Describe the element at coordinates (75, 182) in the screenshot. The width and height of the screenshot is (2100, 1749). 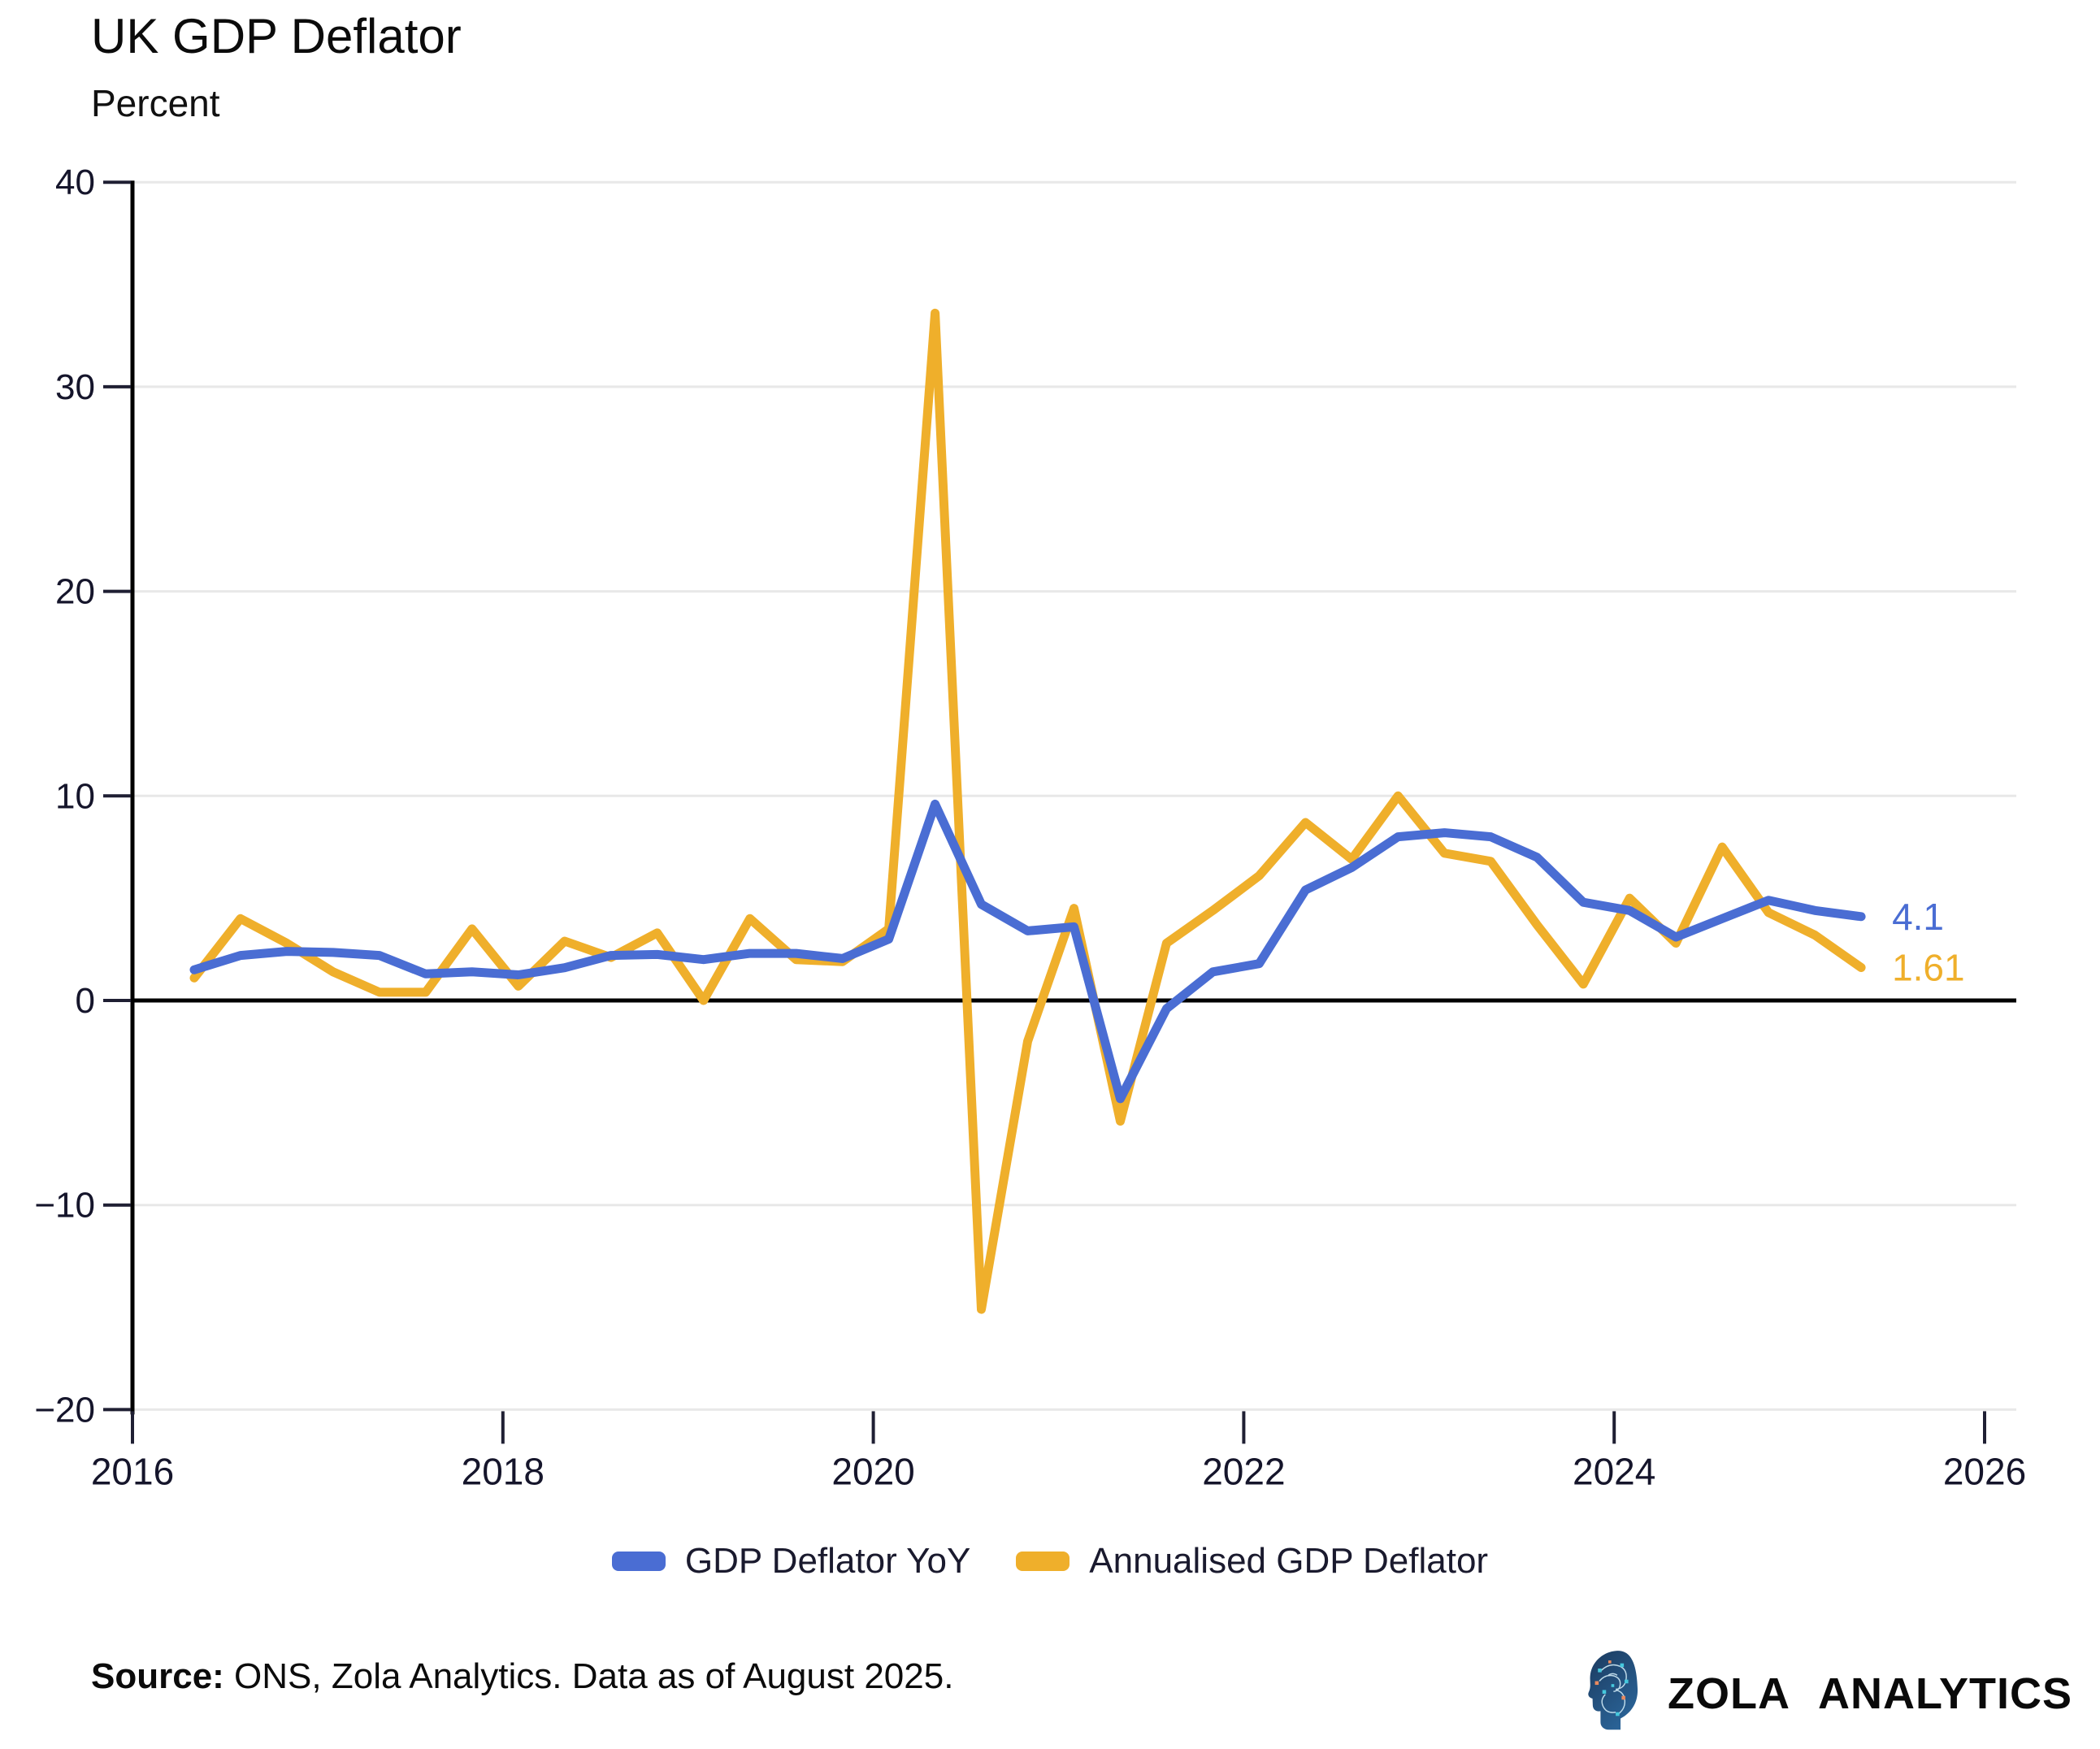
I see `y-tick-label-40: 40` at that location.